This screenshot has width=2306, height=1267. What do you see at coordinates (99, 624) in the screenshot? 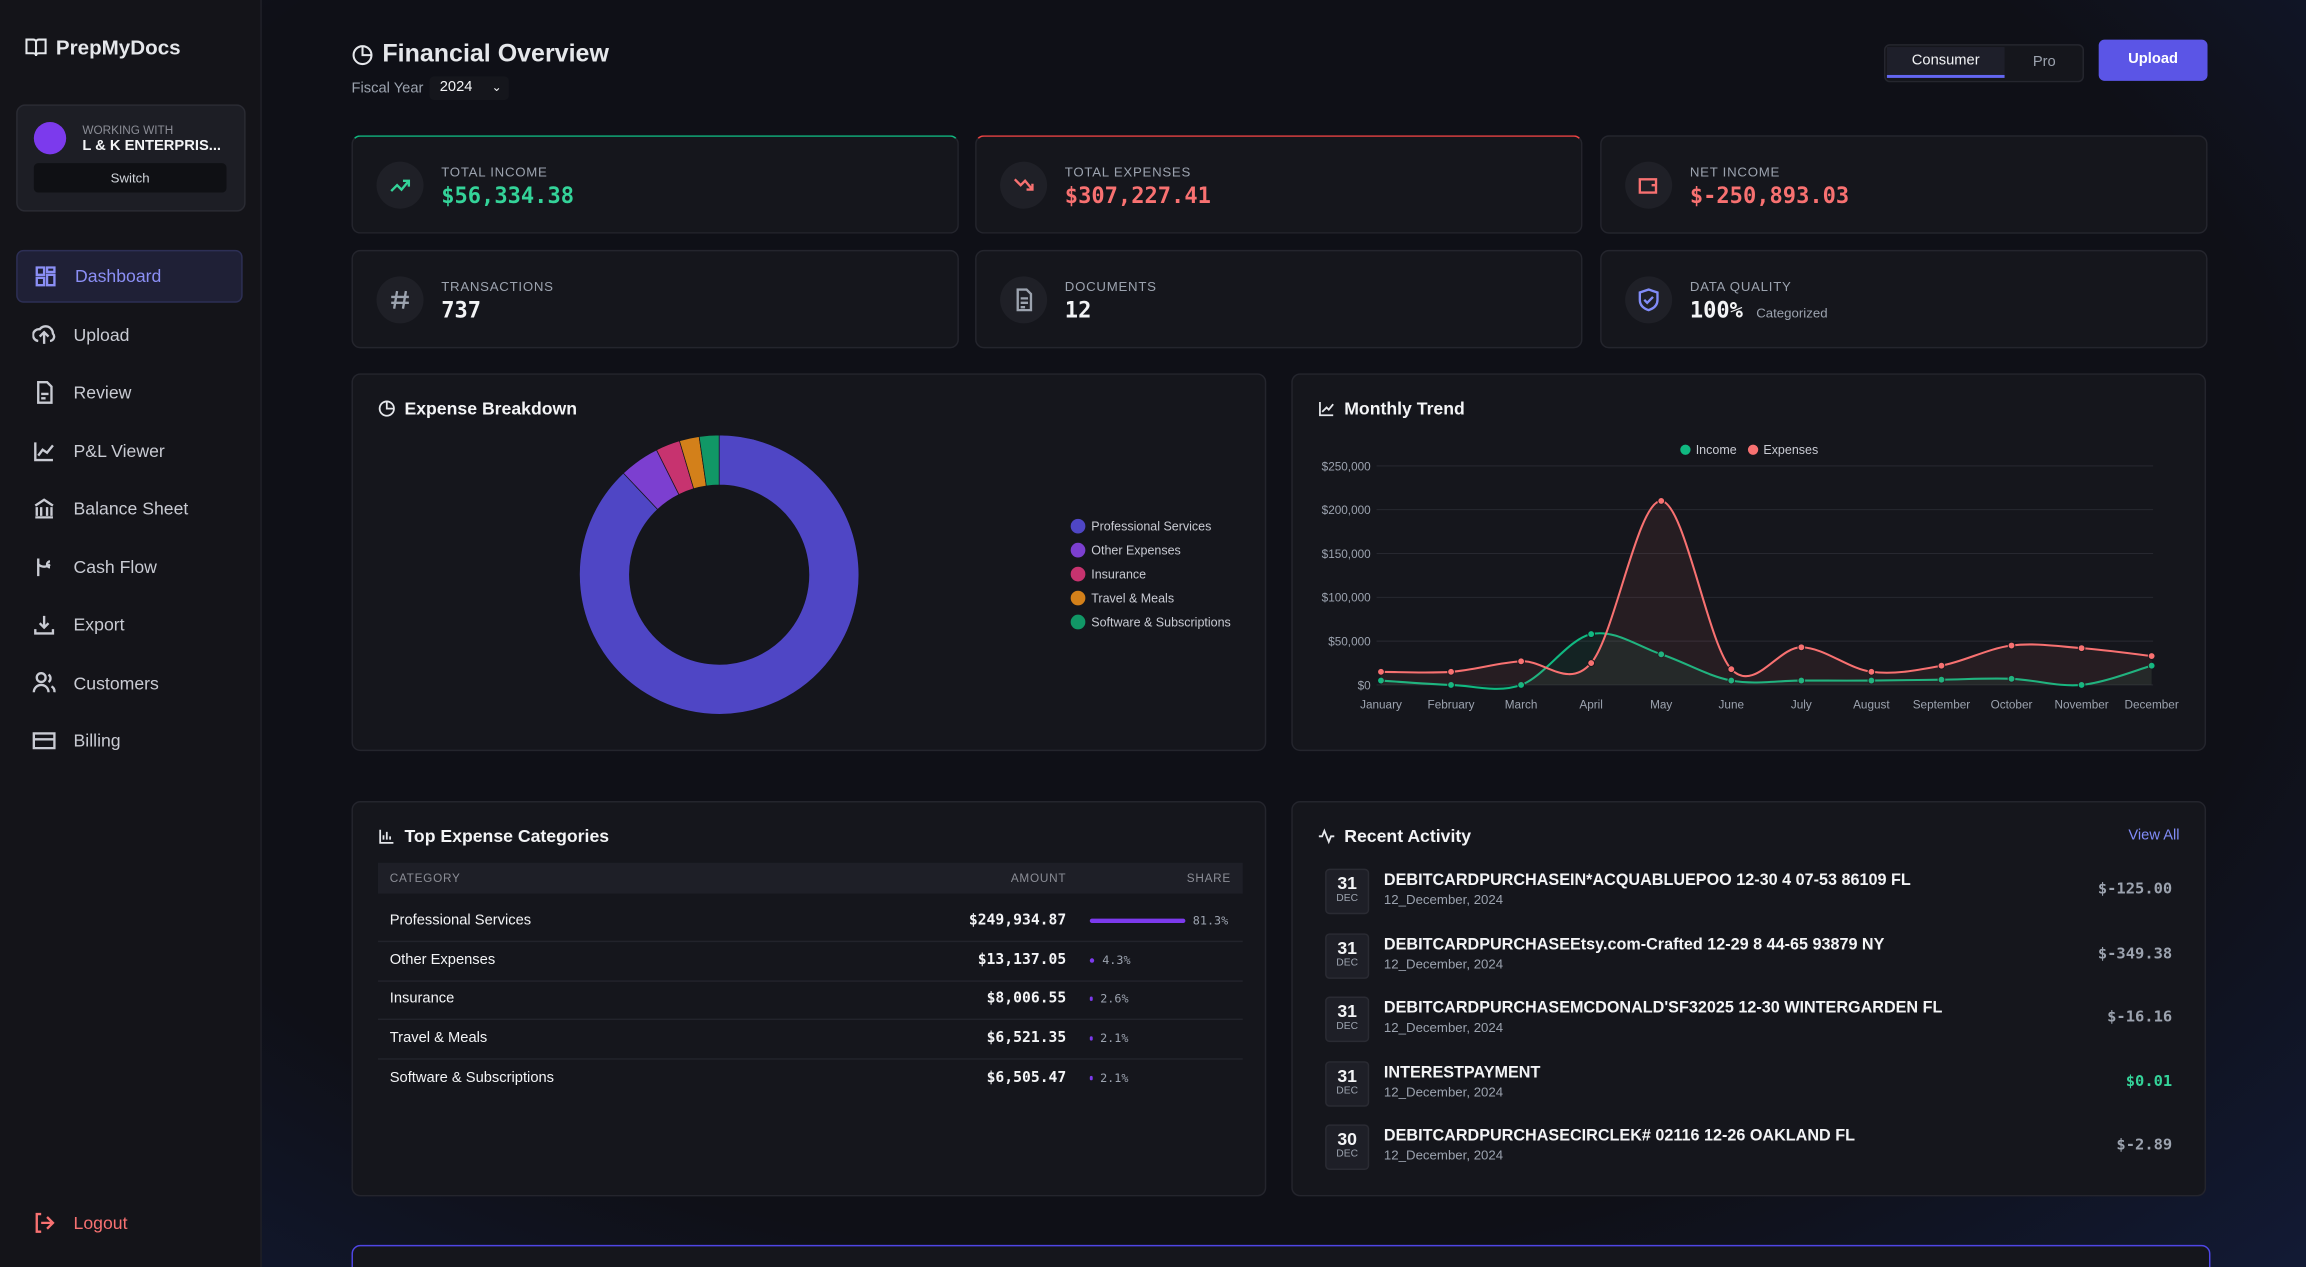
I see `nav-label: Export` at bounding box center [99, 624].